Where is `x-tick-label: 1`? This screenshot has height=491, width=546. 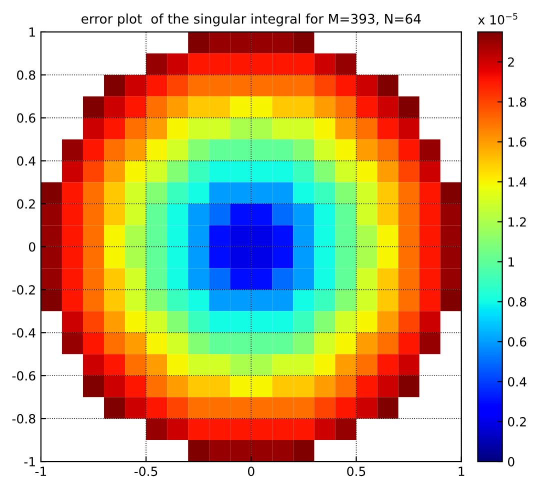 x-tick-label: 1 is located at coordinates (461, 471).